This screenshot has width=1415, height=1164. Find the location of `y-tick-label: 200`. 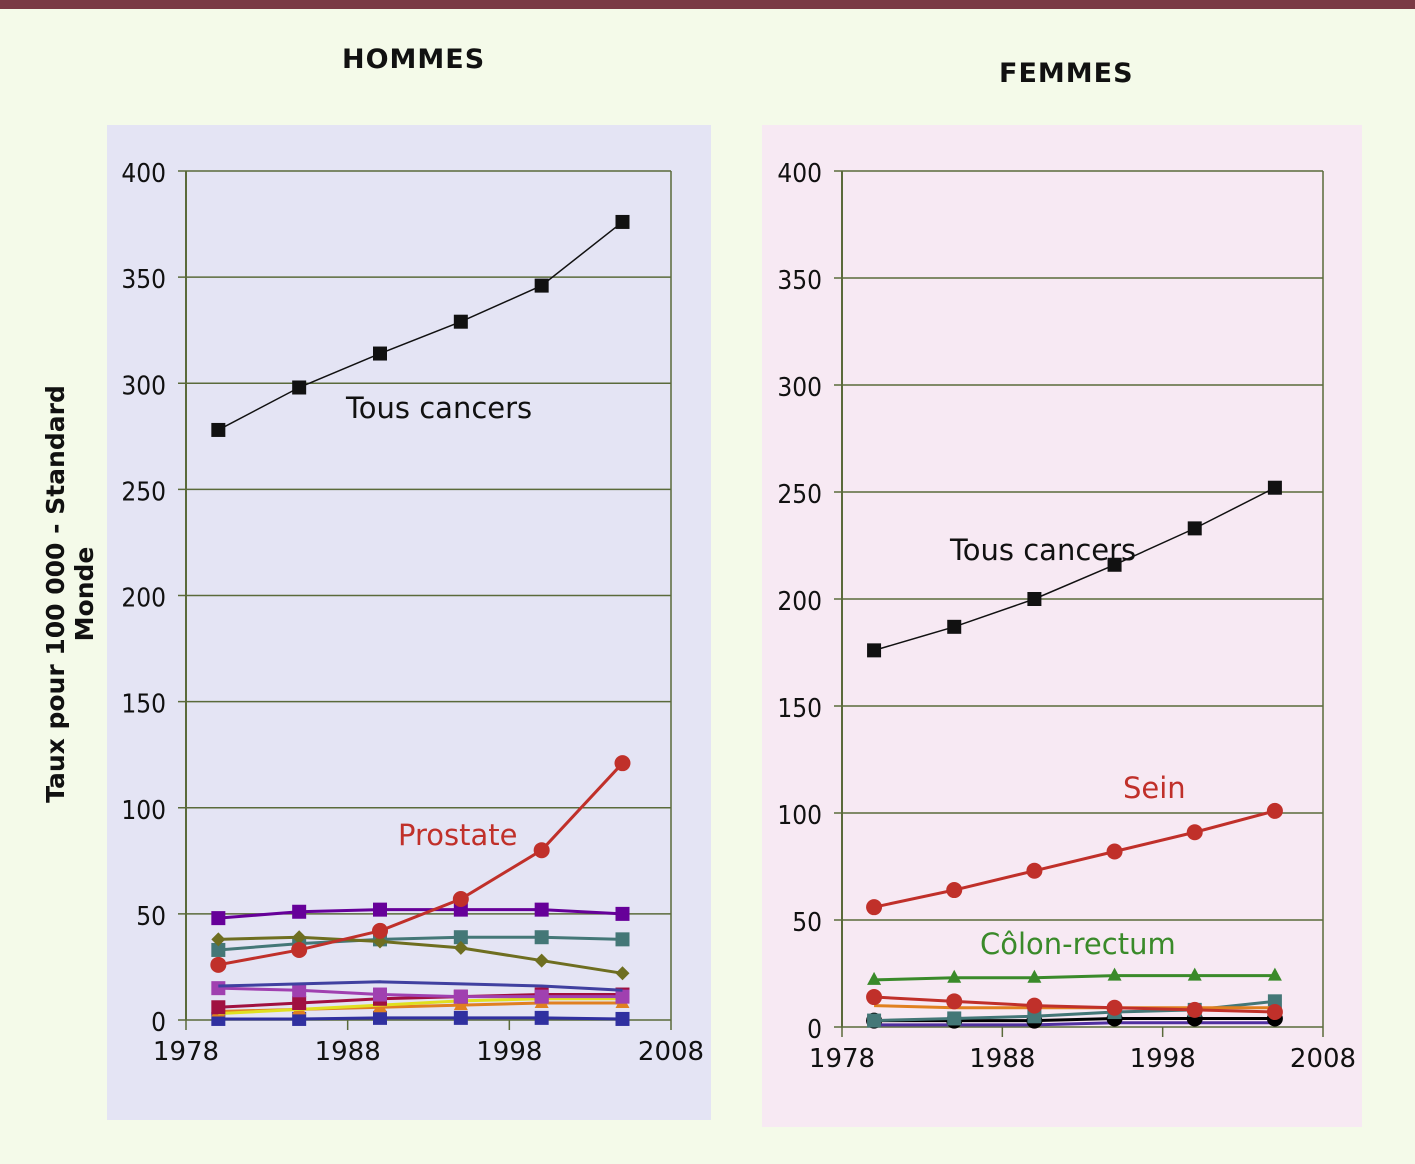

y-tick-label: 200 is located at coordinates (143, 599).